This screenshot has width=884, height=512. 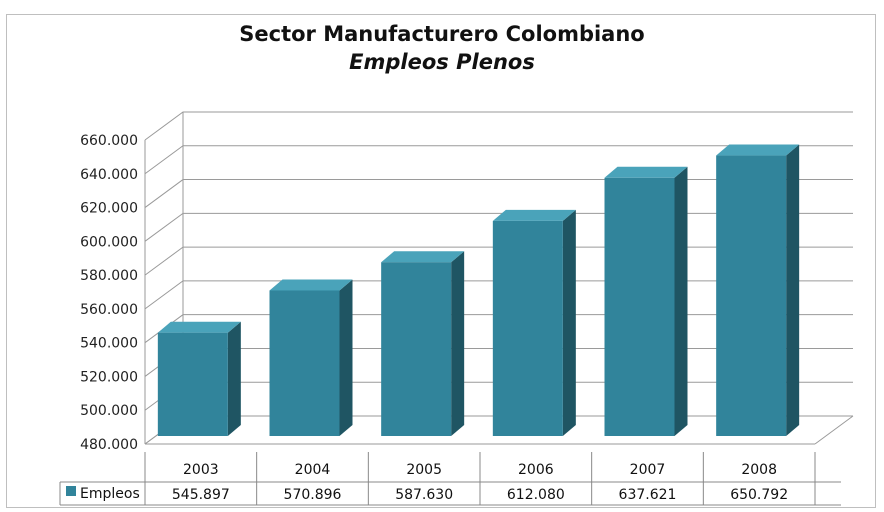 What do you see at coordinates (759, 470) in the screenshot?
I see `category-label: 2008` at bounding box center [759, 470].